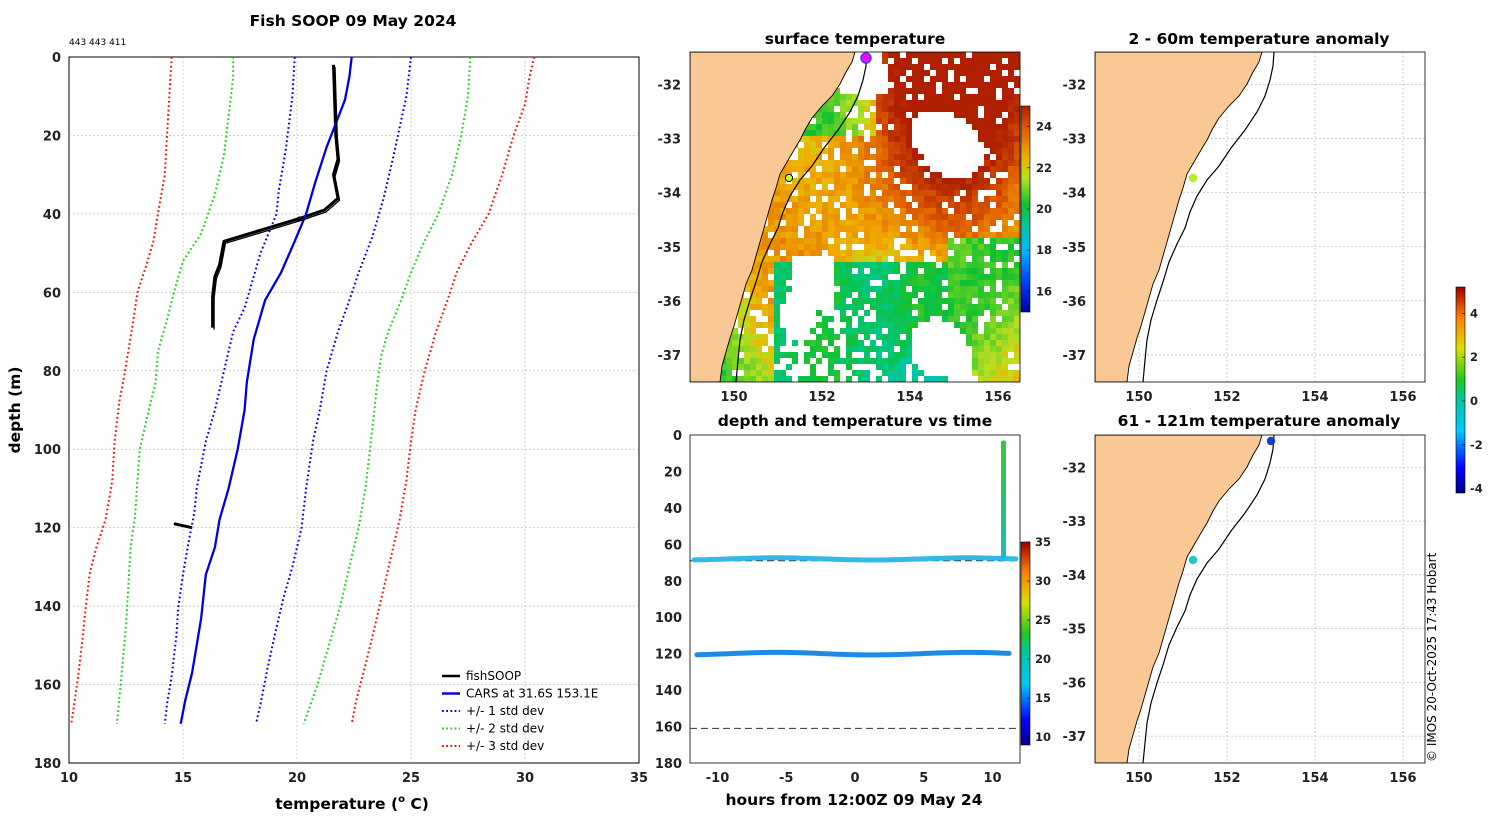  What do you see at coordinates (1043, 620) in the screenshot?
I see `depth-time-colorbar-tick-label: 25` at bounding box center [1043, 620].